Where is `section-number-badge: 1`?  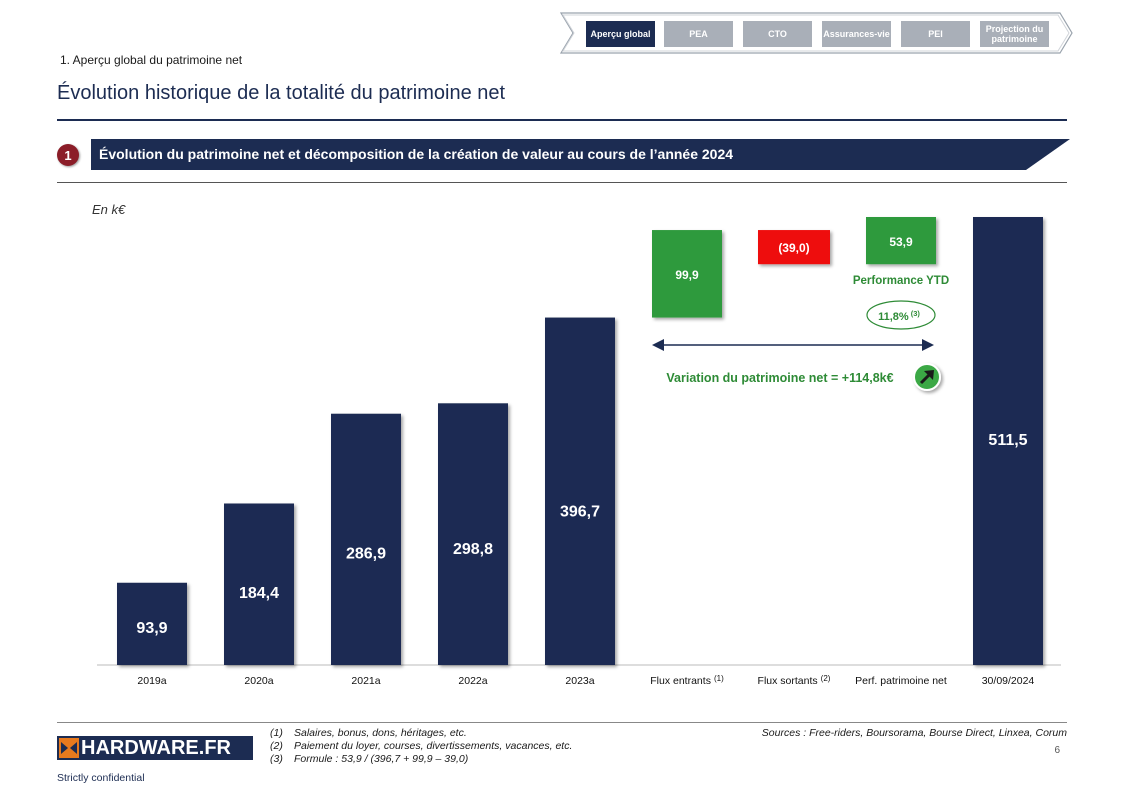
section-number-badge: 1 is located at coordinates (68, 155).